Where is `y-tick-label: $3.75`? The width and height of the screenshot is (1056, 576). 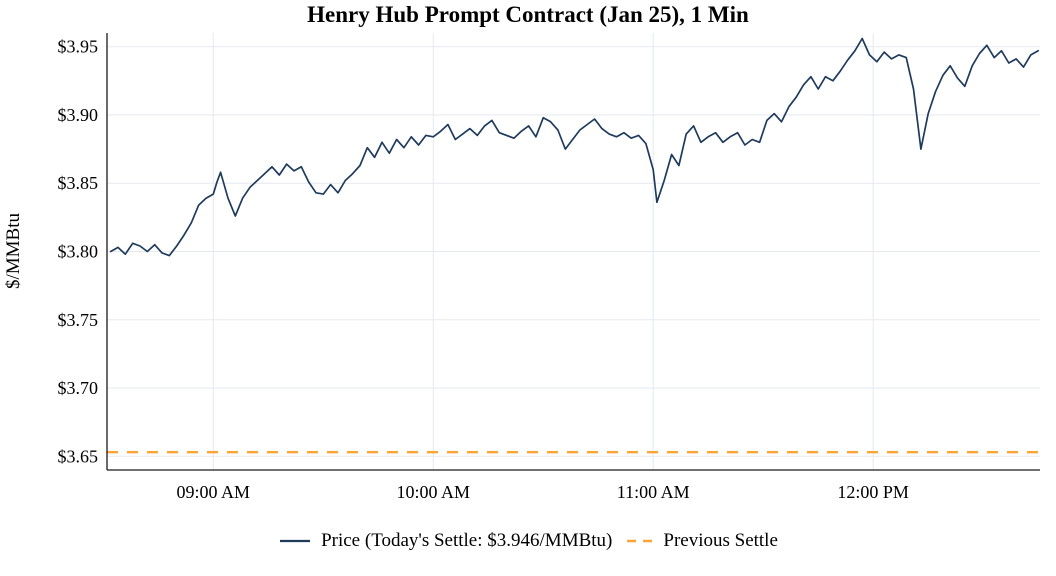
y-tick-label: $3.75 is located at coordinates (78, 320).